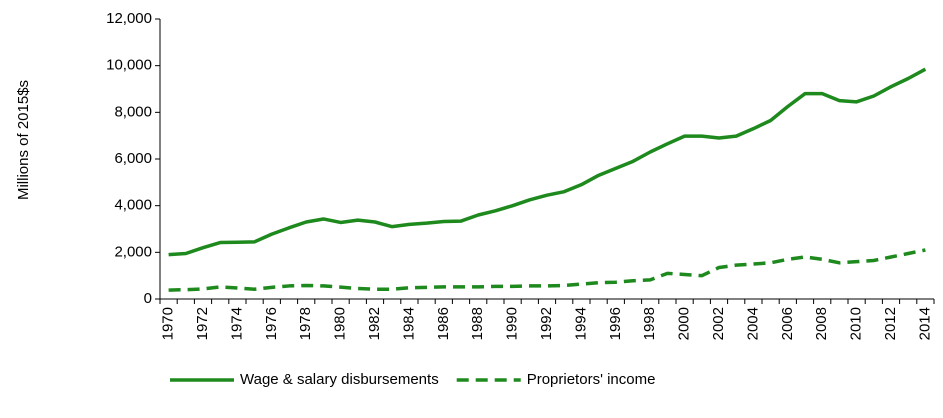  Describe the element at coordinates (443, 323) in the screenshot. I see `x-tick-label: 1986` at that location.